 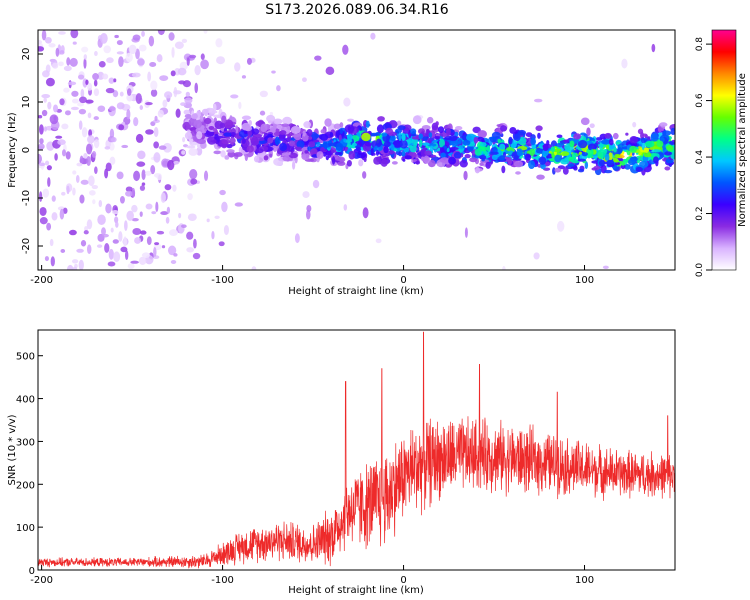 What do you see at coordinates (356, 291) in the screenshot?
I see `spectrogram-x-label: Height of straight line (km)` at bounding box center [356, 291].